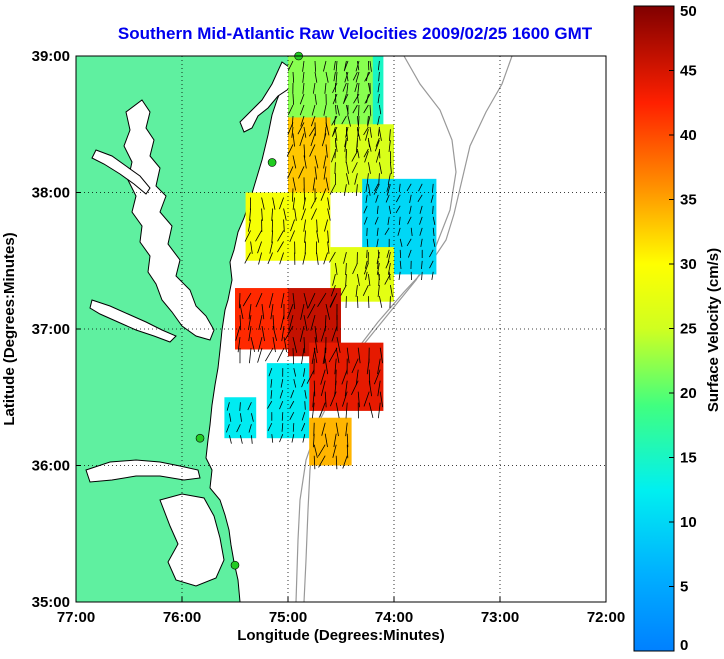 The image size is (724, 659). I want to click on y-tick-label: 39:00, so click(51, 56).